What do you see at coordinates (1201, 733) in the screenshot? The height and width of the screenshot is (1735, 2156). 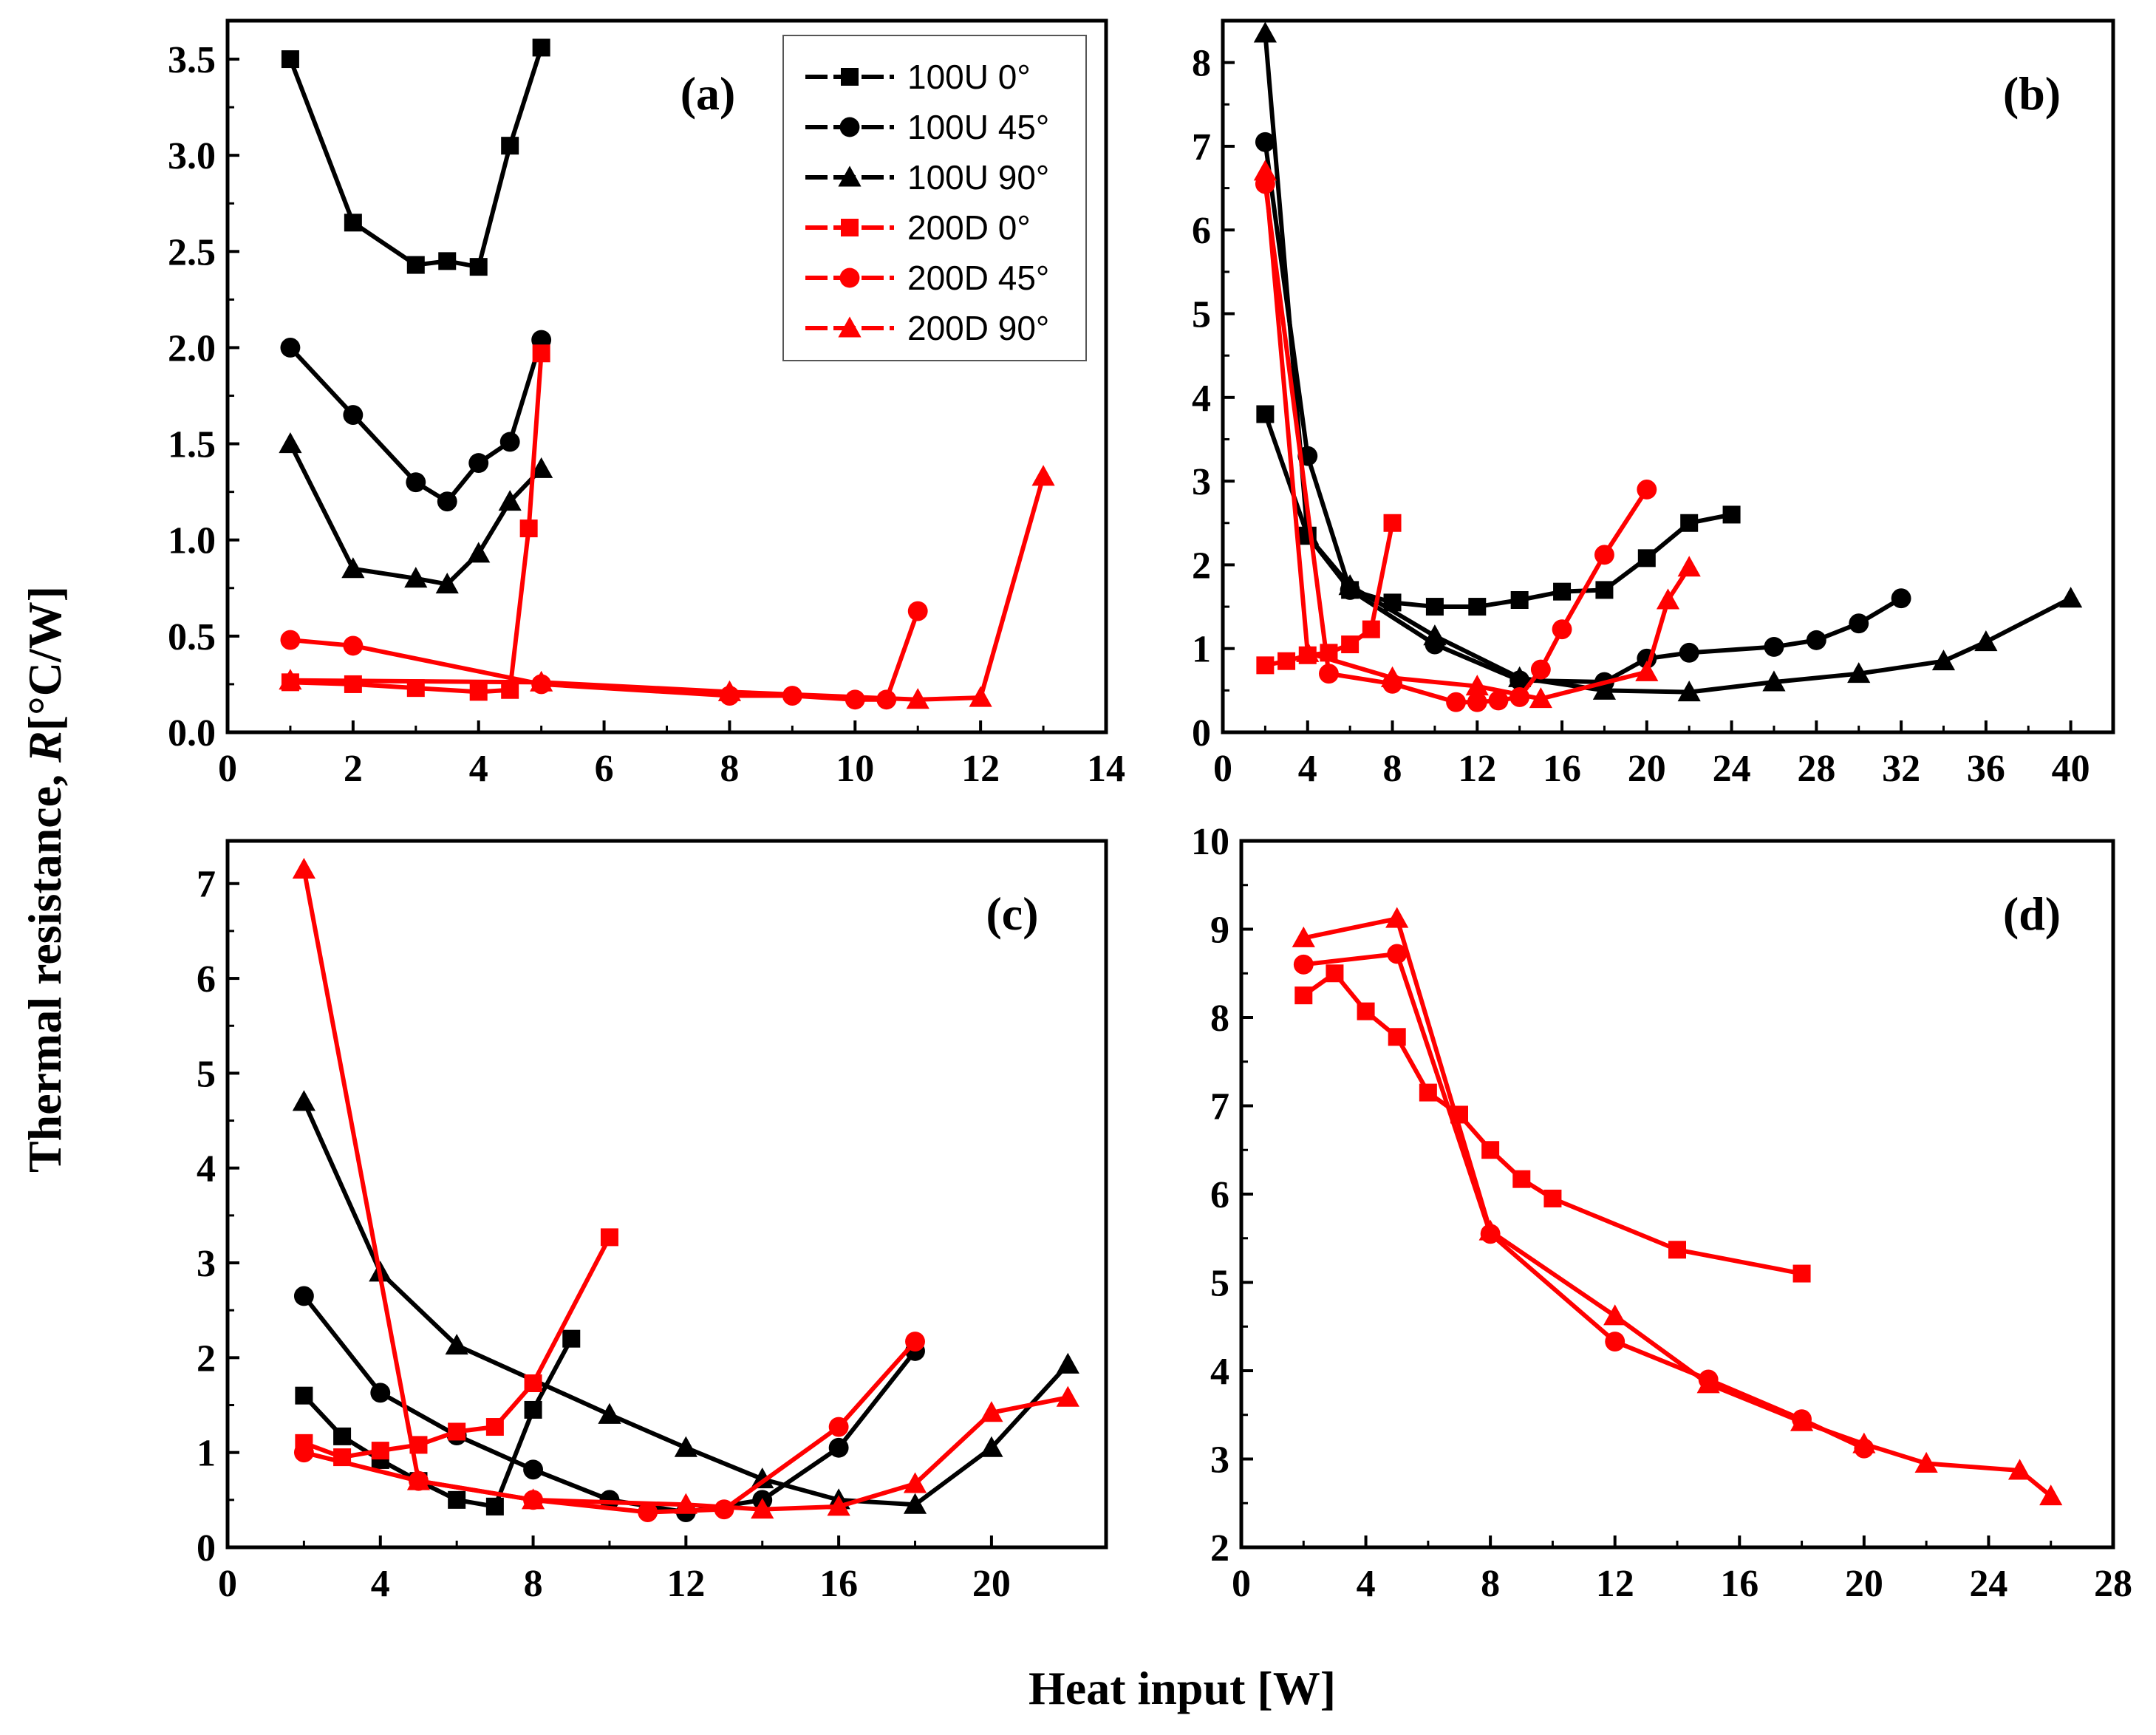 I see `y-tick-label: 0` at bounding box center [1201, 733].